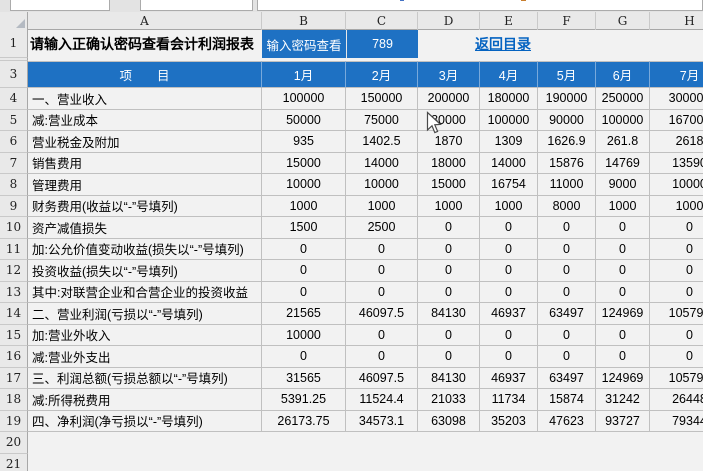 The height and width of the screenshot is (471, 703). Describe the element at coordinates (145, 400) in the screenshot. I see `cell-A18-label: 减:所得税费用` at that location.